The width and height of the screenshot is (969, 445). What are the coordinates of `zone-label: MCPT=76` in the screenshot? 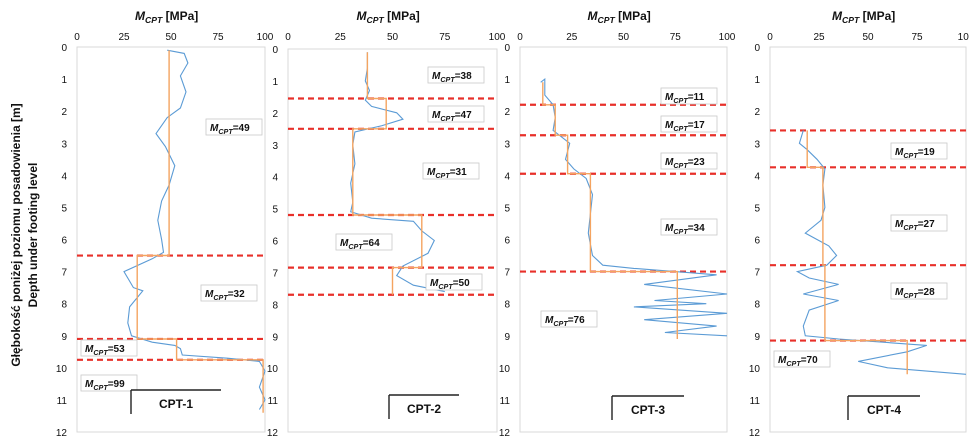 It's located at (565, 321).